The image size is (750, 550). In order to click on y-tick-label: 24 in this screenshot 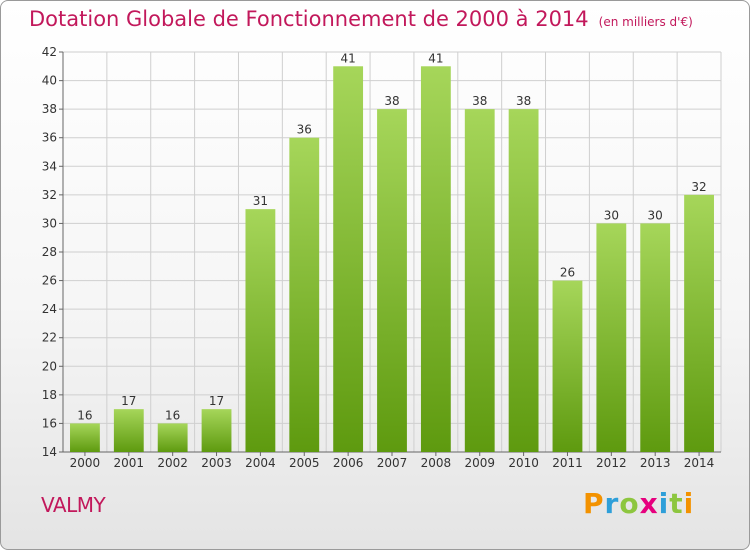, I will do `click(49, 309)`.